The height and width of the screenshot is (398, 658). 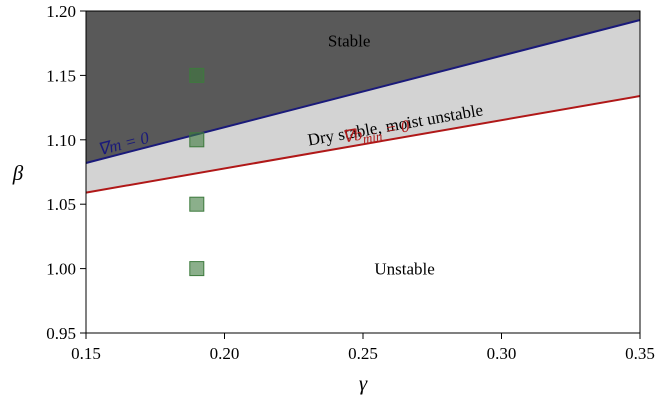 What do you see at coordinates (349, 41) in the screenshot?
I see `region-label-stable: Stable` at bounding box center [349, 41].